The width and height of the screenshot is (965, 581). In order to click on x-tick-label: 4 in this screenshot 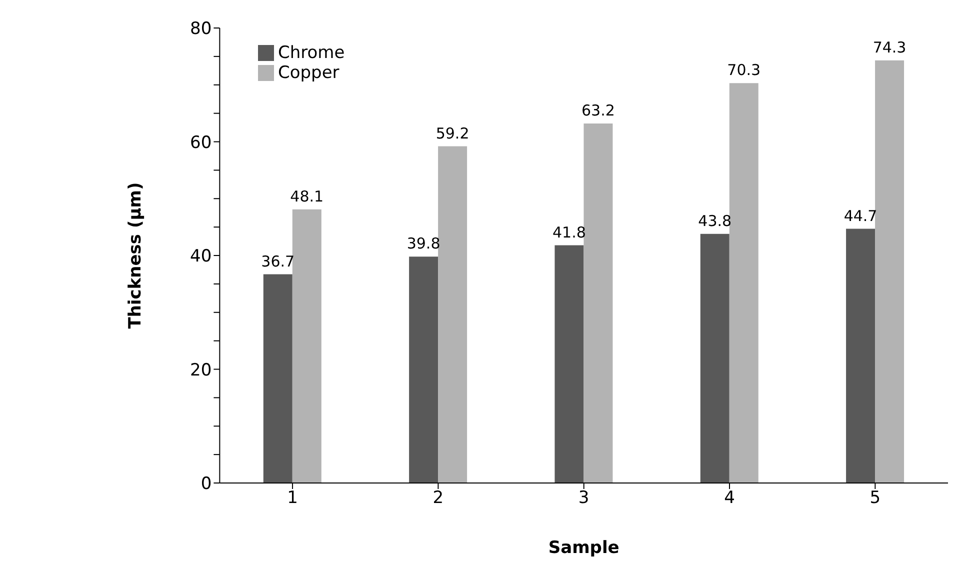, I will do `click(729, 498)`.